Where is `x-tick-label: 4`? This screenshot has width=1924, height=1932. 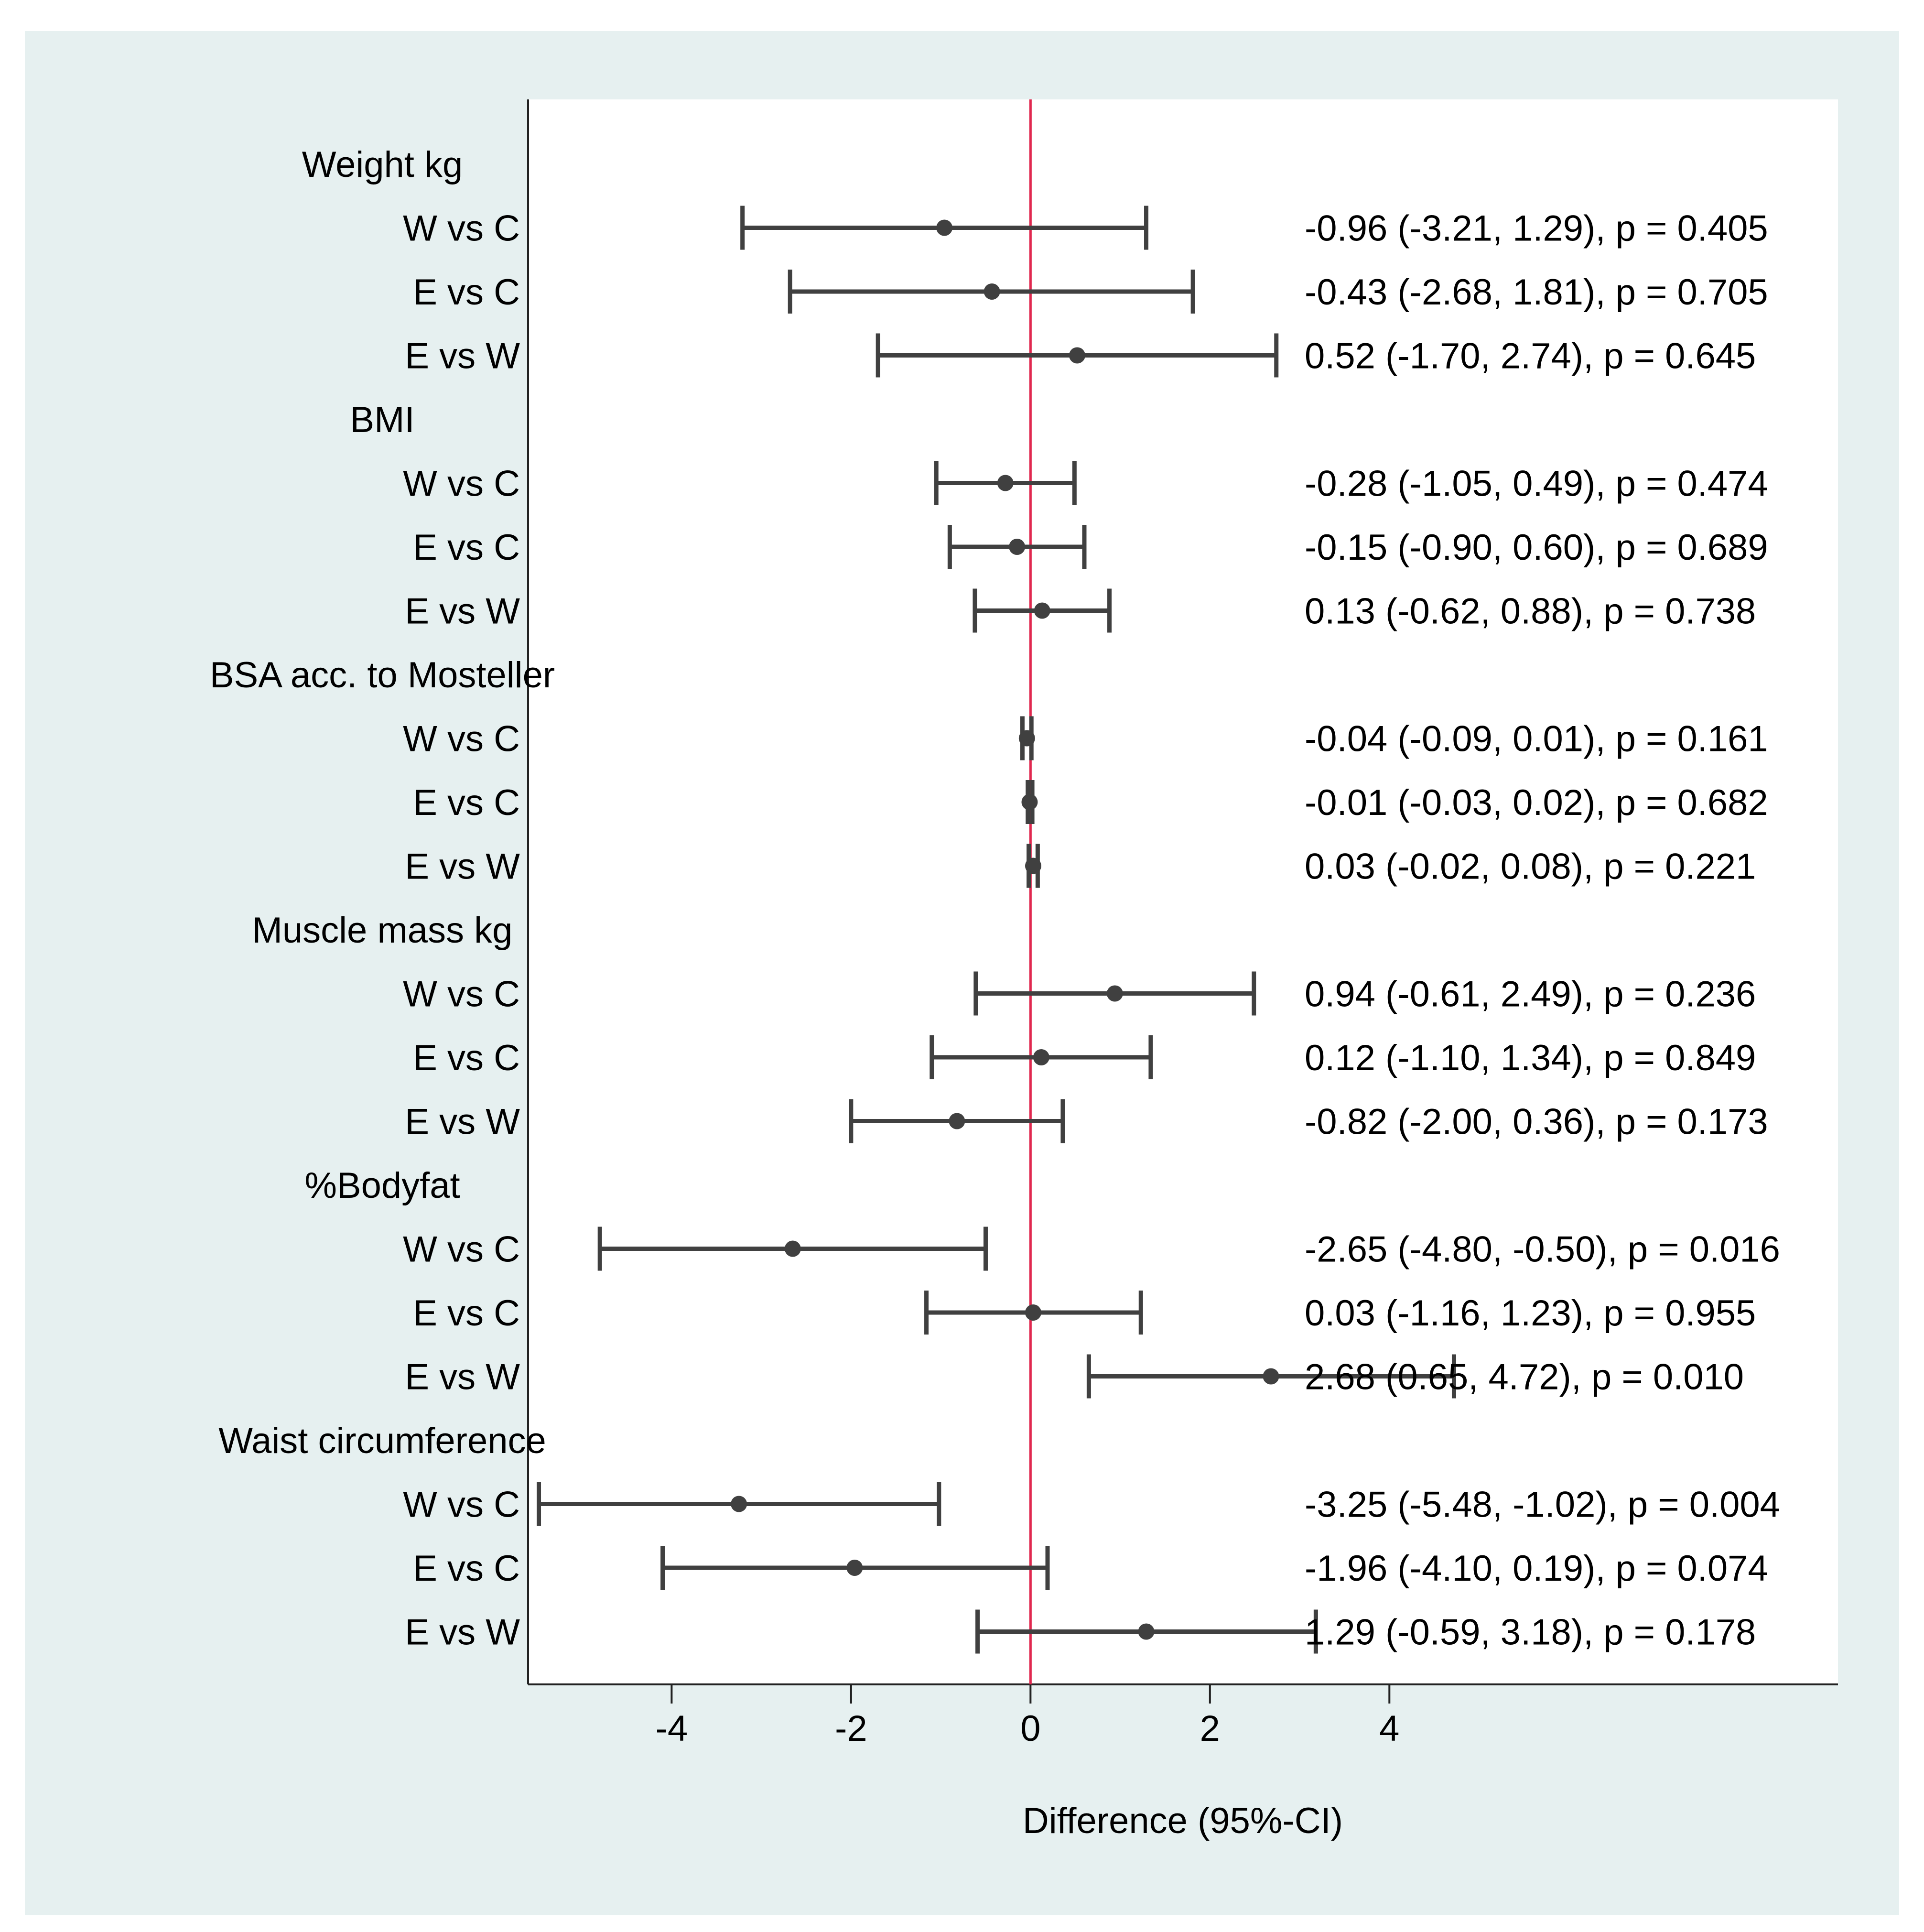
x-tick-label: 4 is located at coordinates (1389, 1728).